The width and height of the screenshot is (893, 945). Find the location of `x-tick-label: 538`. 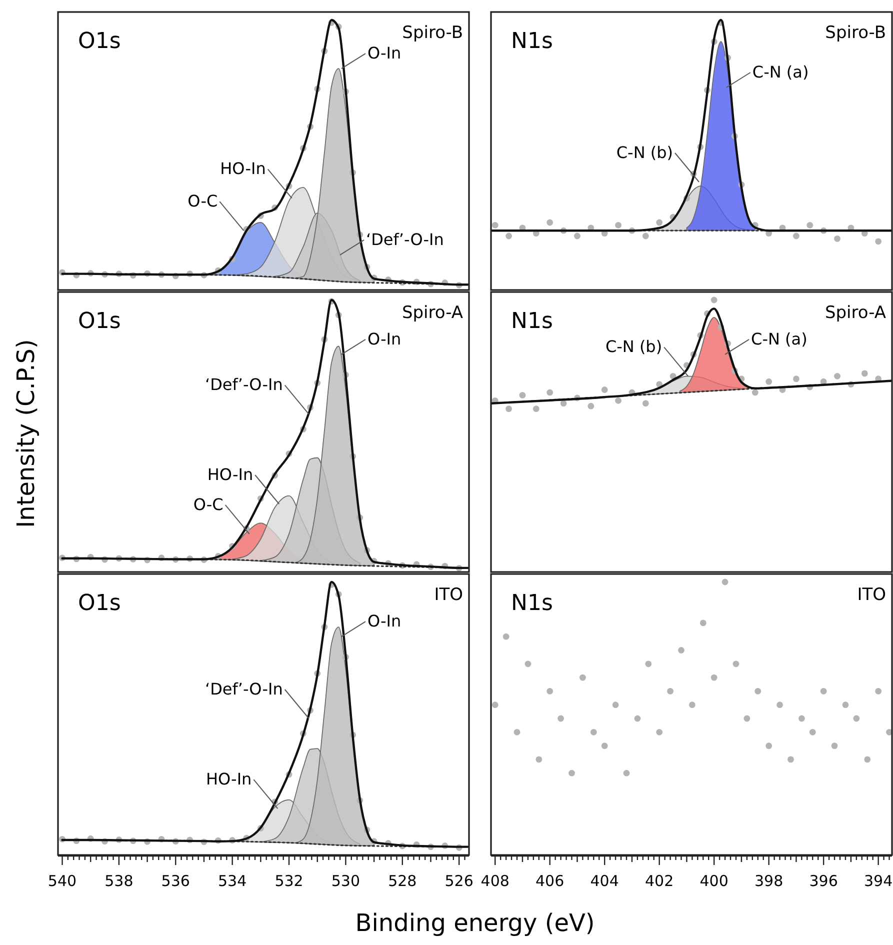

x-tick-label: 538 is located at coordinates (119, 881).